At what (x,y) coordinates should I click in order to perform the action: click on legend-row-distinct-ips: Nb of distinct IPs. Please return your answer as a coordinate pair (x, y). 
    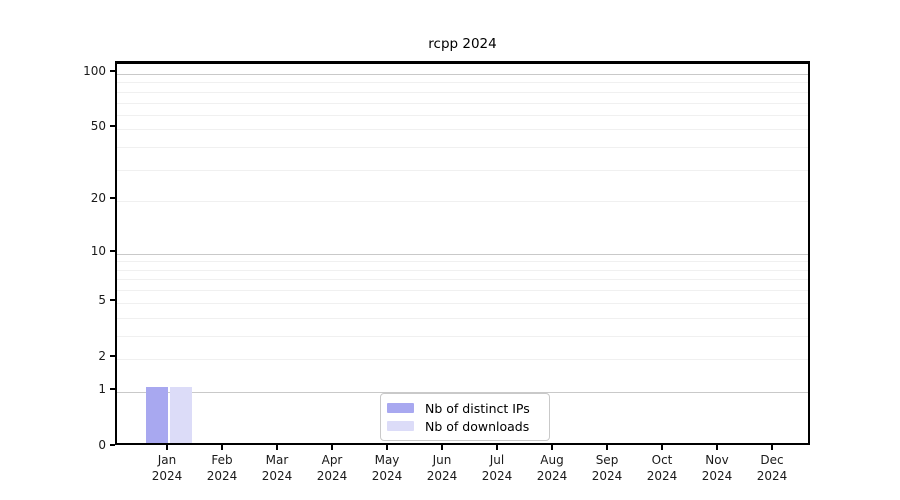
    Looking at the image, I should click on (464, 408).